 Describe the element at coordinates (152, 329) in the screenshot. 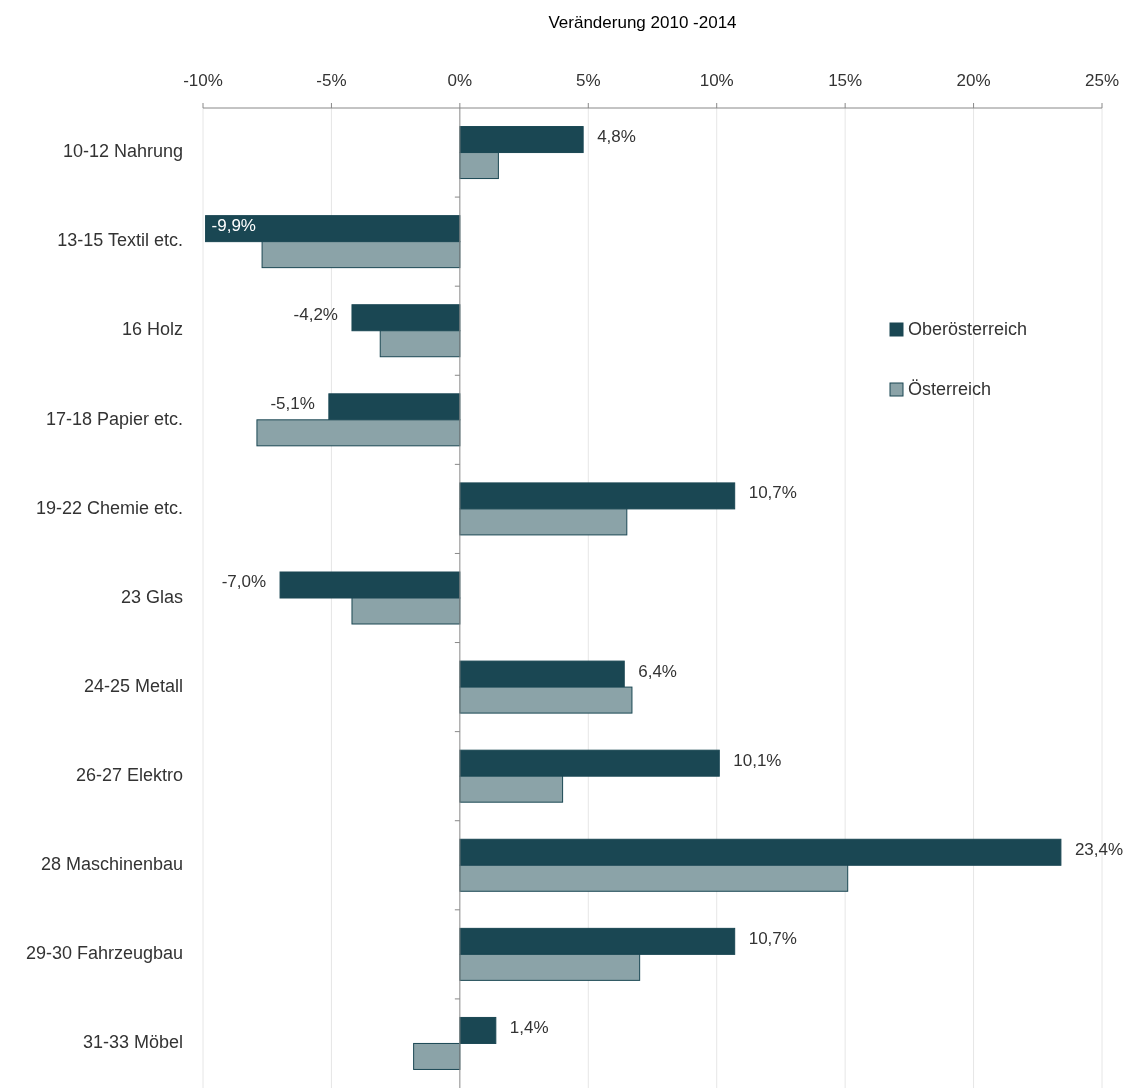

I see `y-tick-label: 16 Holz` at that location.